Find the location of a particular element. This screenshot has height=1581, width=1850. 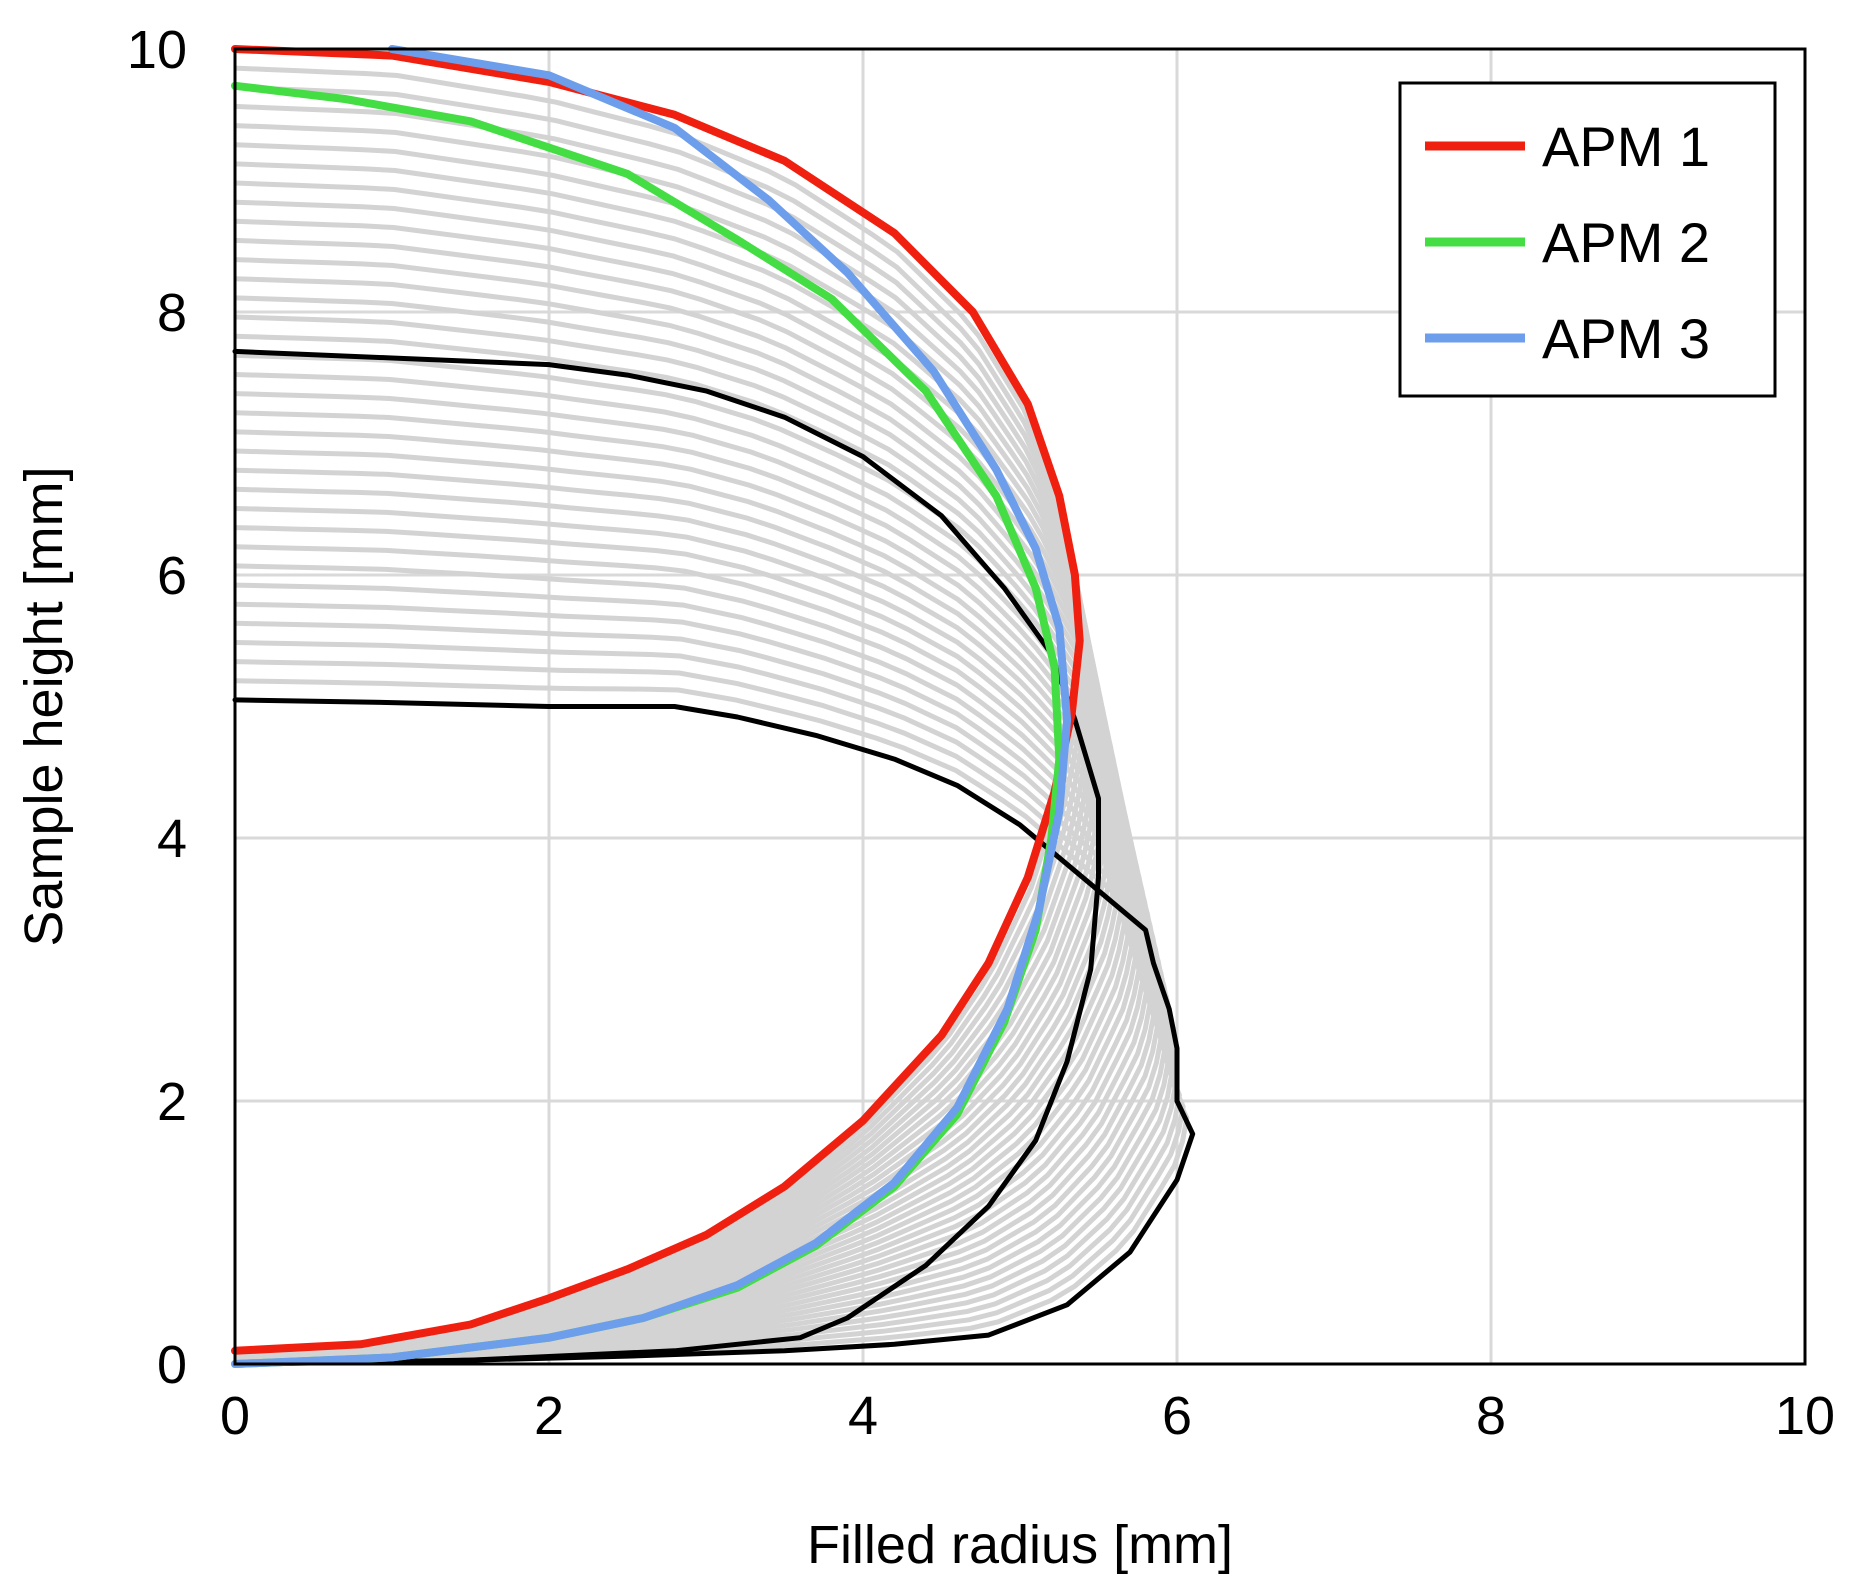

x-tick-label: 2 is located at coordinates (549, 1416).